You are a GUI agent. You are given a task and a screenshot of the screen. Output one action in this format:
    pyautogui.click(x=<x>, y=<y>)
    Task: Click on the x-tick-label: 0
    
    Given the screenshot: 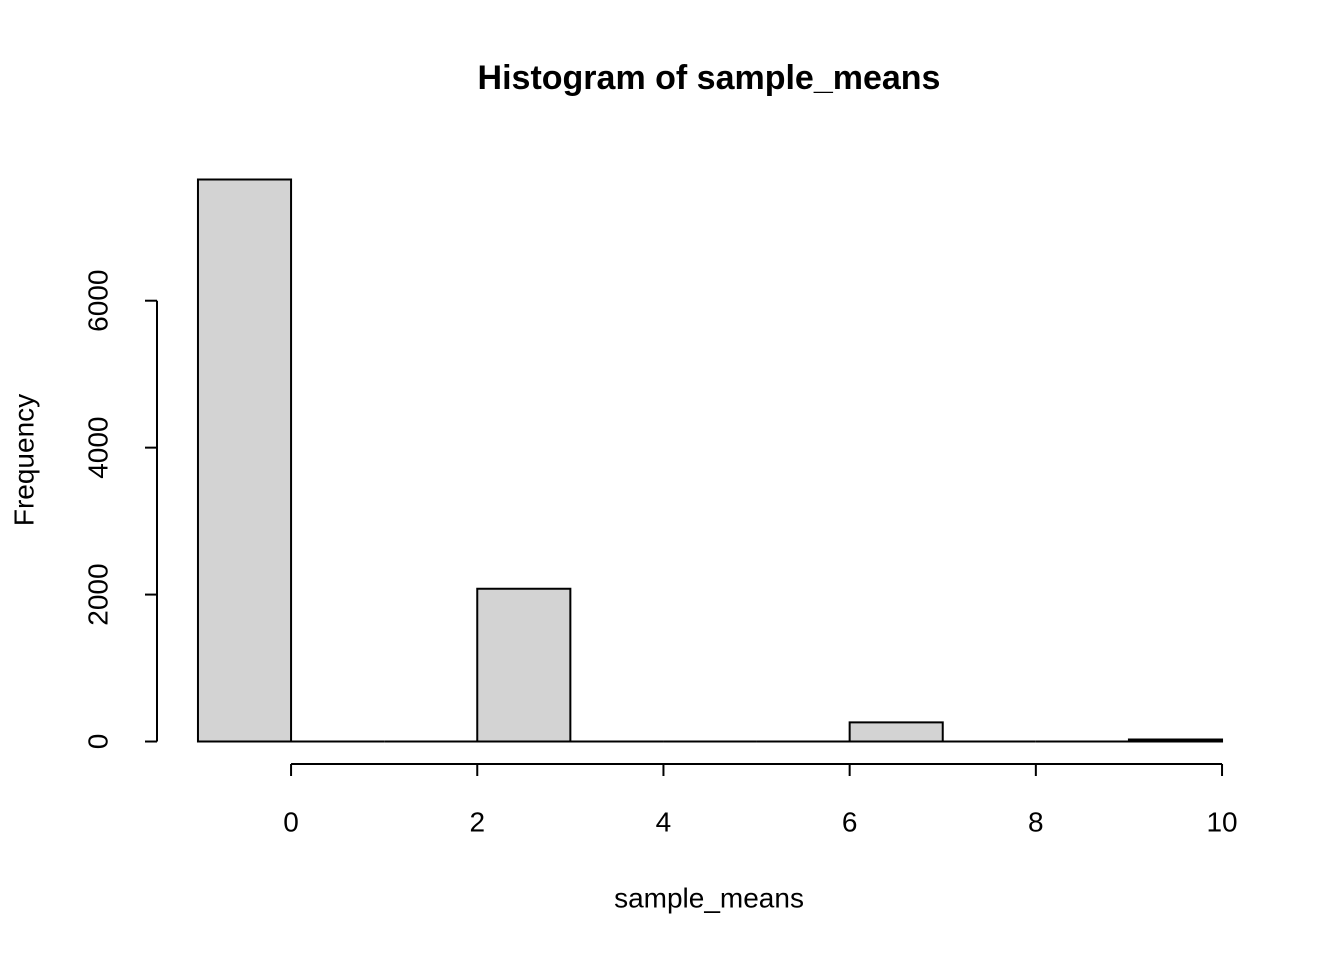 What is the action you would take?
    pyautogui.click(x=291, y=821)
    